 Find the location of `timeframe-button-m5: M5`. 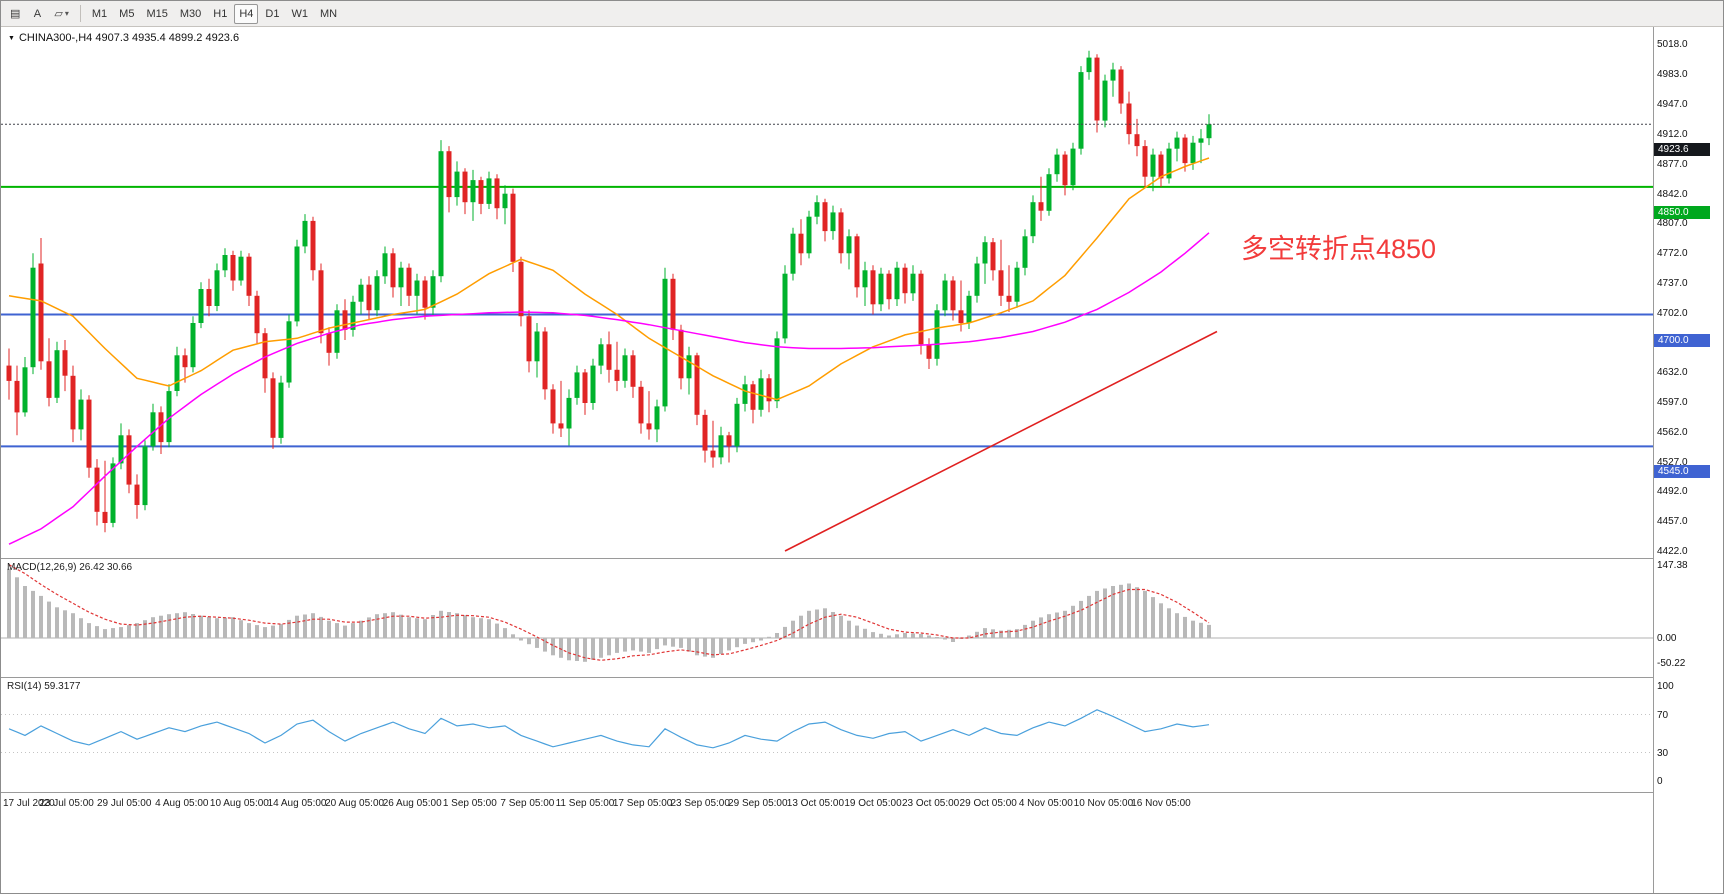

timeframe-button-m5: M5 is located at coordinates (126, 14).